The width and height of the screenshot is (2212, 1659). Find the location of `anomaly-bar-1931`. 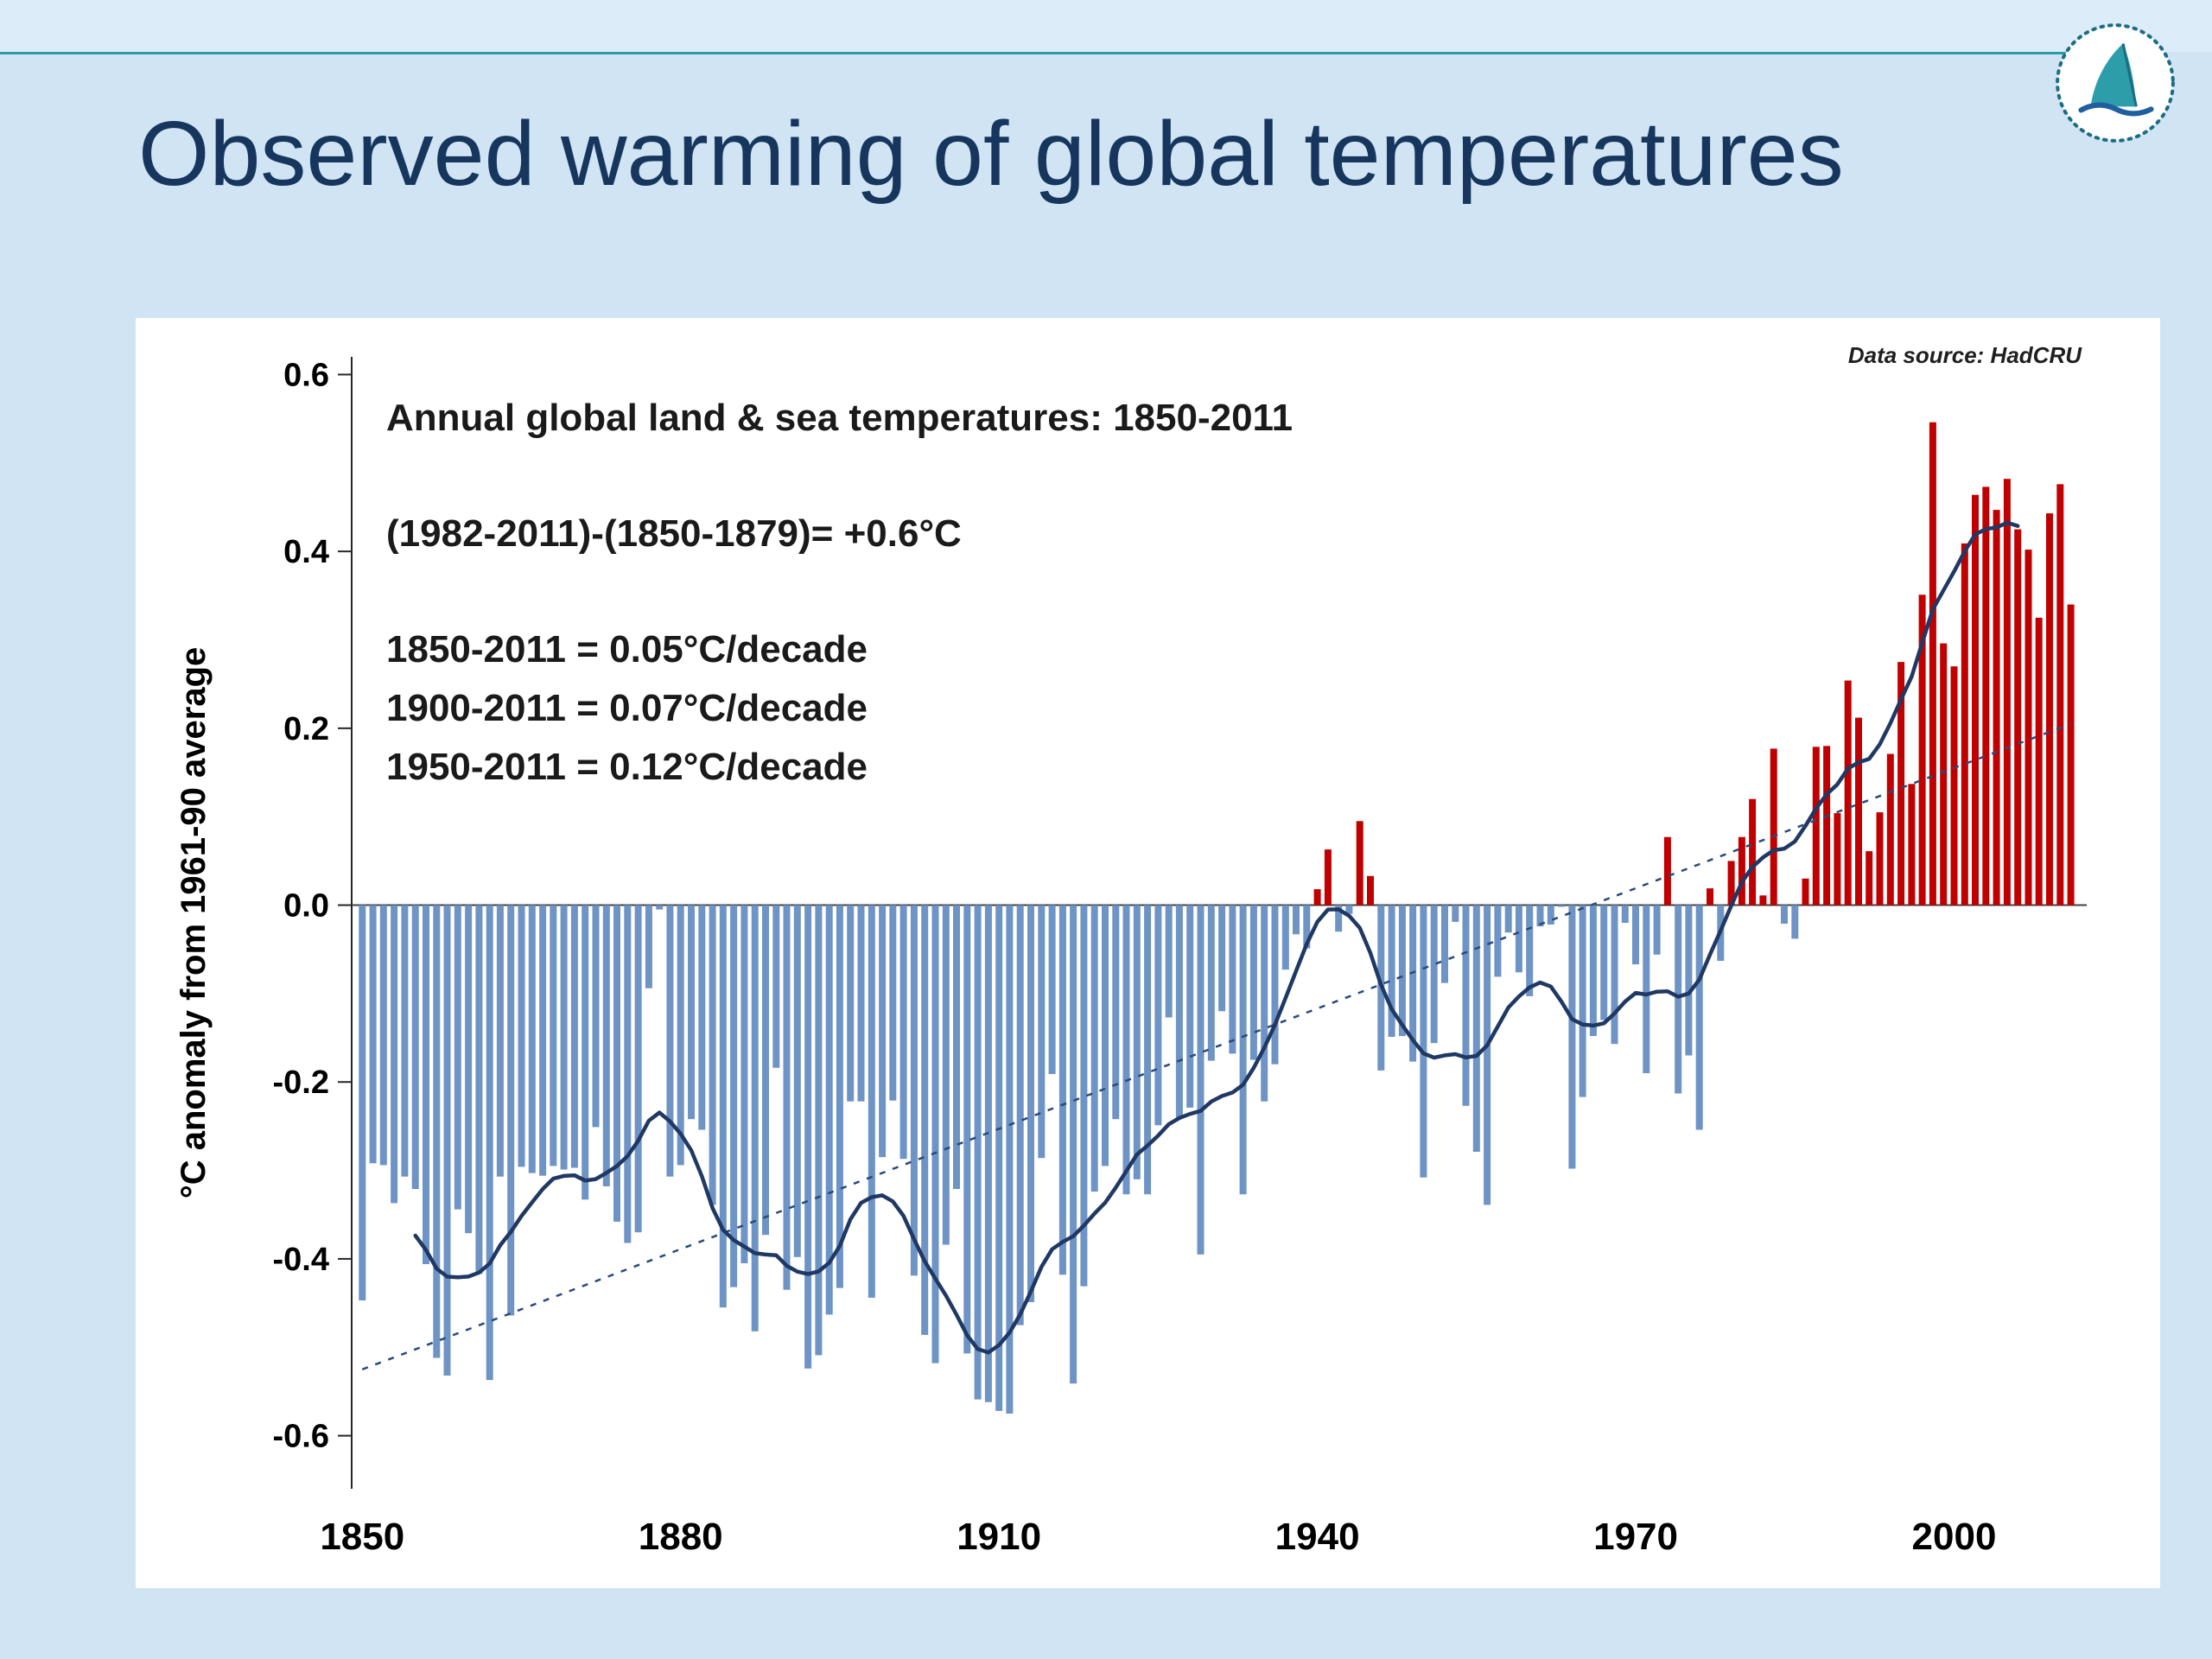

anomaly-bar-1931 is located at coordinates (1222, 959).